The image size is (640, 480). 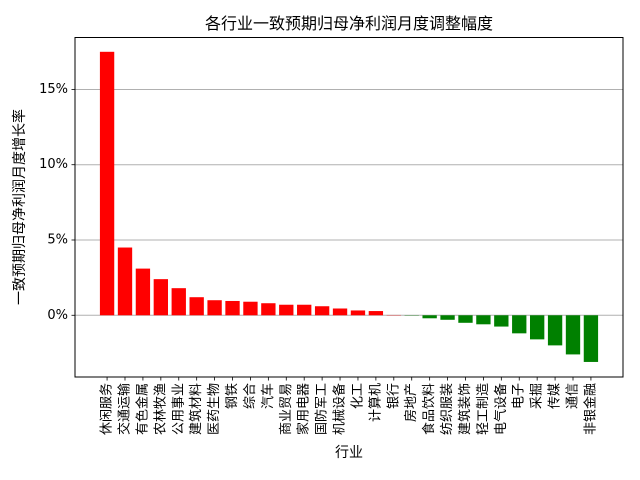 What do you see at coordinates (483, 409) in the screenshot?
I see `x-tick-label: 轻工制造` at bounding box center [483, 409].